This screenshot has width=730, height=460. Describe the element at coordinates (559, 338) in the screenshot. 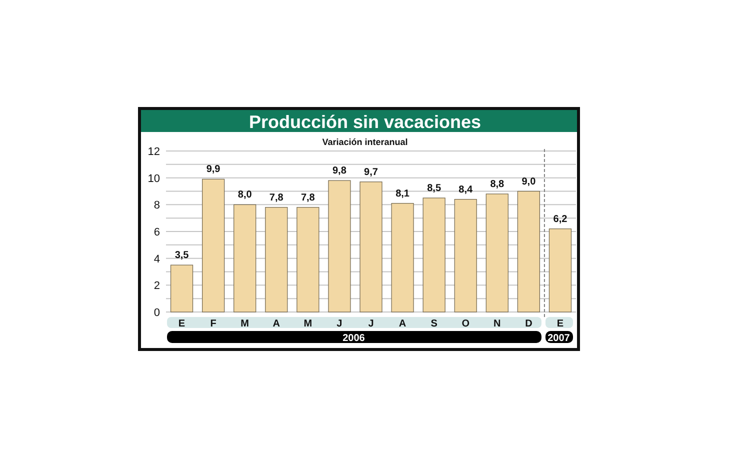

I see `text: 2007` at that location.